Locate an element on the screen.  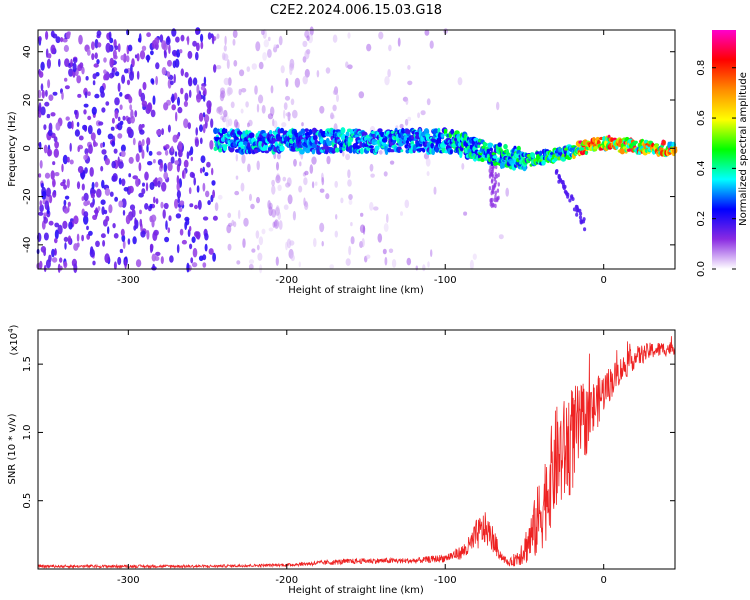
spectrogram-ytick-label: -20 is located at coordinates (27, 196).